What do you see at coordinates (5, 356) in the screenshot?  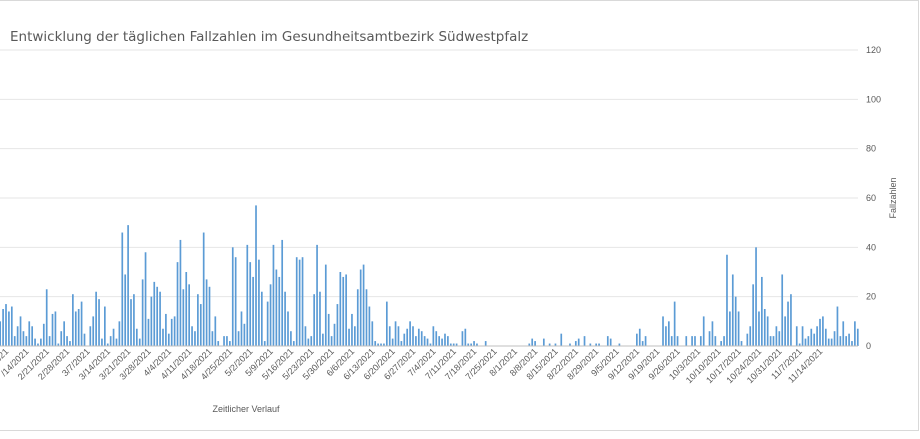 I see `x-tick-label: 2021` at bounding box center [5, 356].